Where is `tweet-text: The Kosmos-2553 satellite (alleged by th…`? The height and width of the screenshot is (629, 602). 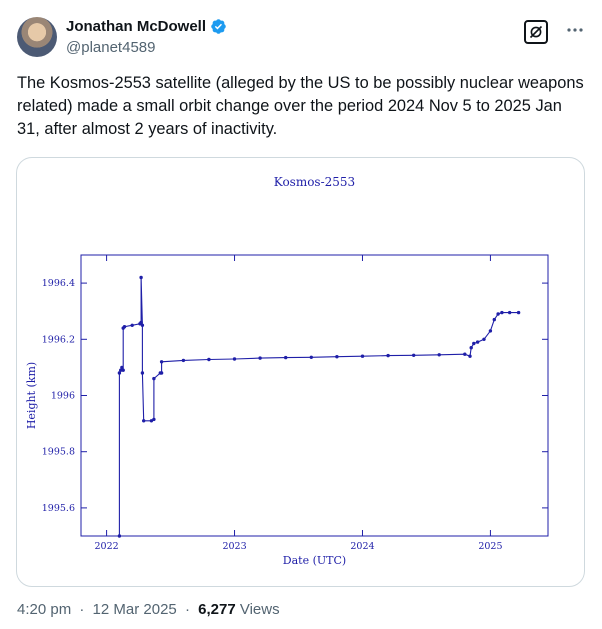 tweet-text: The Kosmos-2553 satellite (alleged by th… is located at coordinates (300, 106).